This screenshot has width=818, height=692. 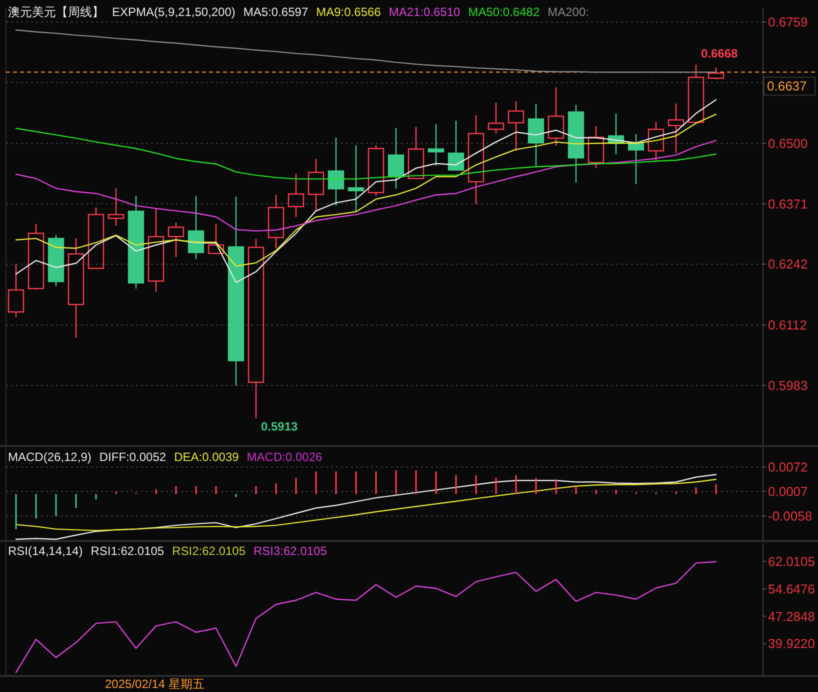 I want to click on y-tick-label: 0.0072, so click(x=788, y=466).